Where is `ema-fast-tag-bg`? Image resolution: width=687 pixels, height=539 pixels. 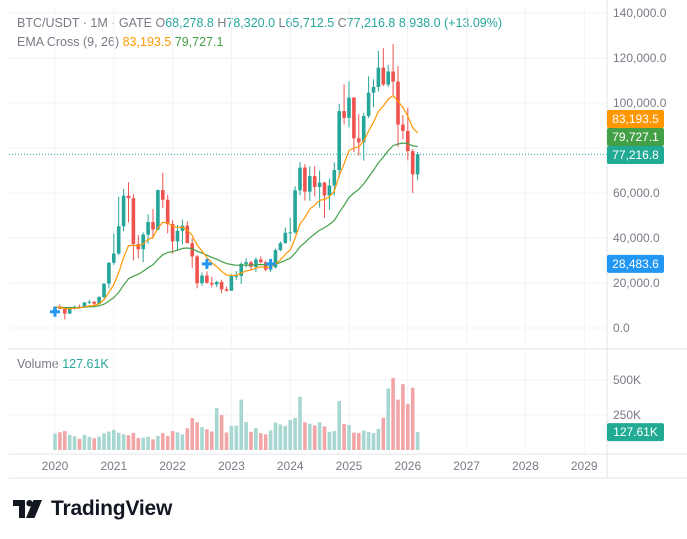 ema-fast-tag-bg is located at coordinates (635, 119).